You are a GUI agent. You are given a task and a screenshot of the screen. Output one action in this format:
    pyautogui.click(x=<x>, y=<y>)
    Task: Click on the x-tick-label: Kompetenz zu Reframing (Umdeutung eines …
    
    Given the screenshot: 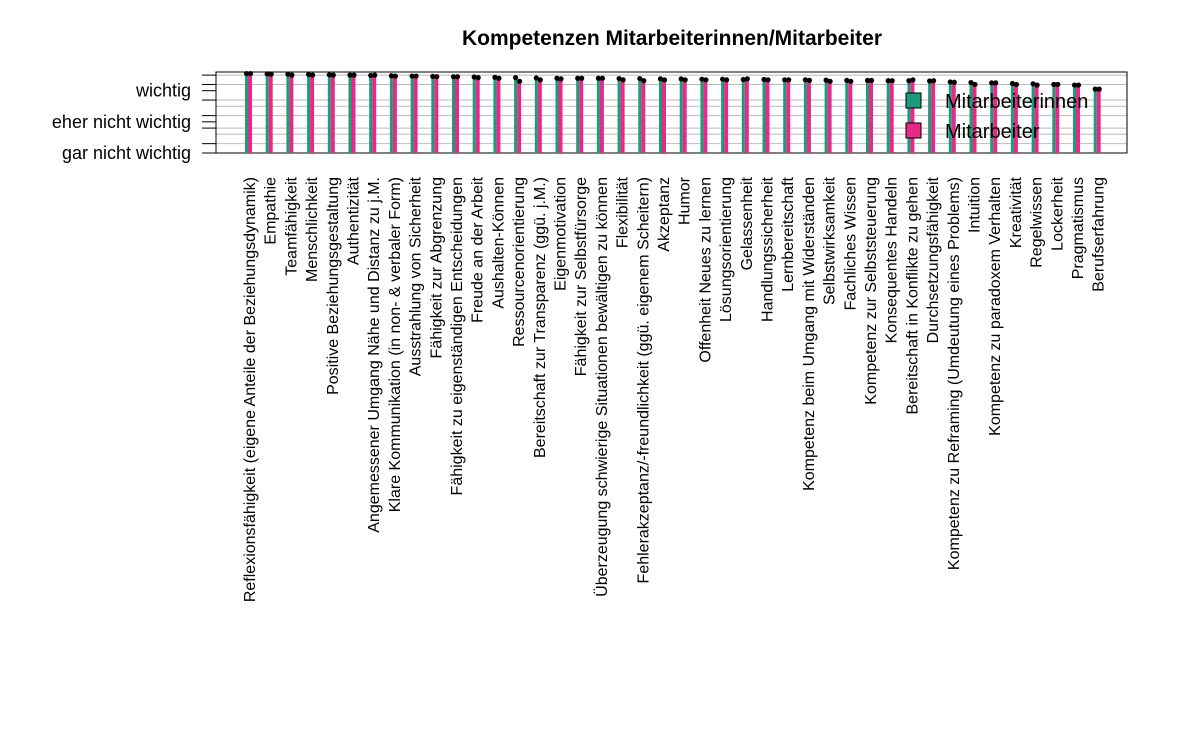 What is the action you would take?
    pyautogui.click(x=954, y=373)
    